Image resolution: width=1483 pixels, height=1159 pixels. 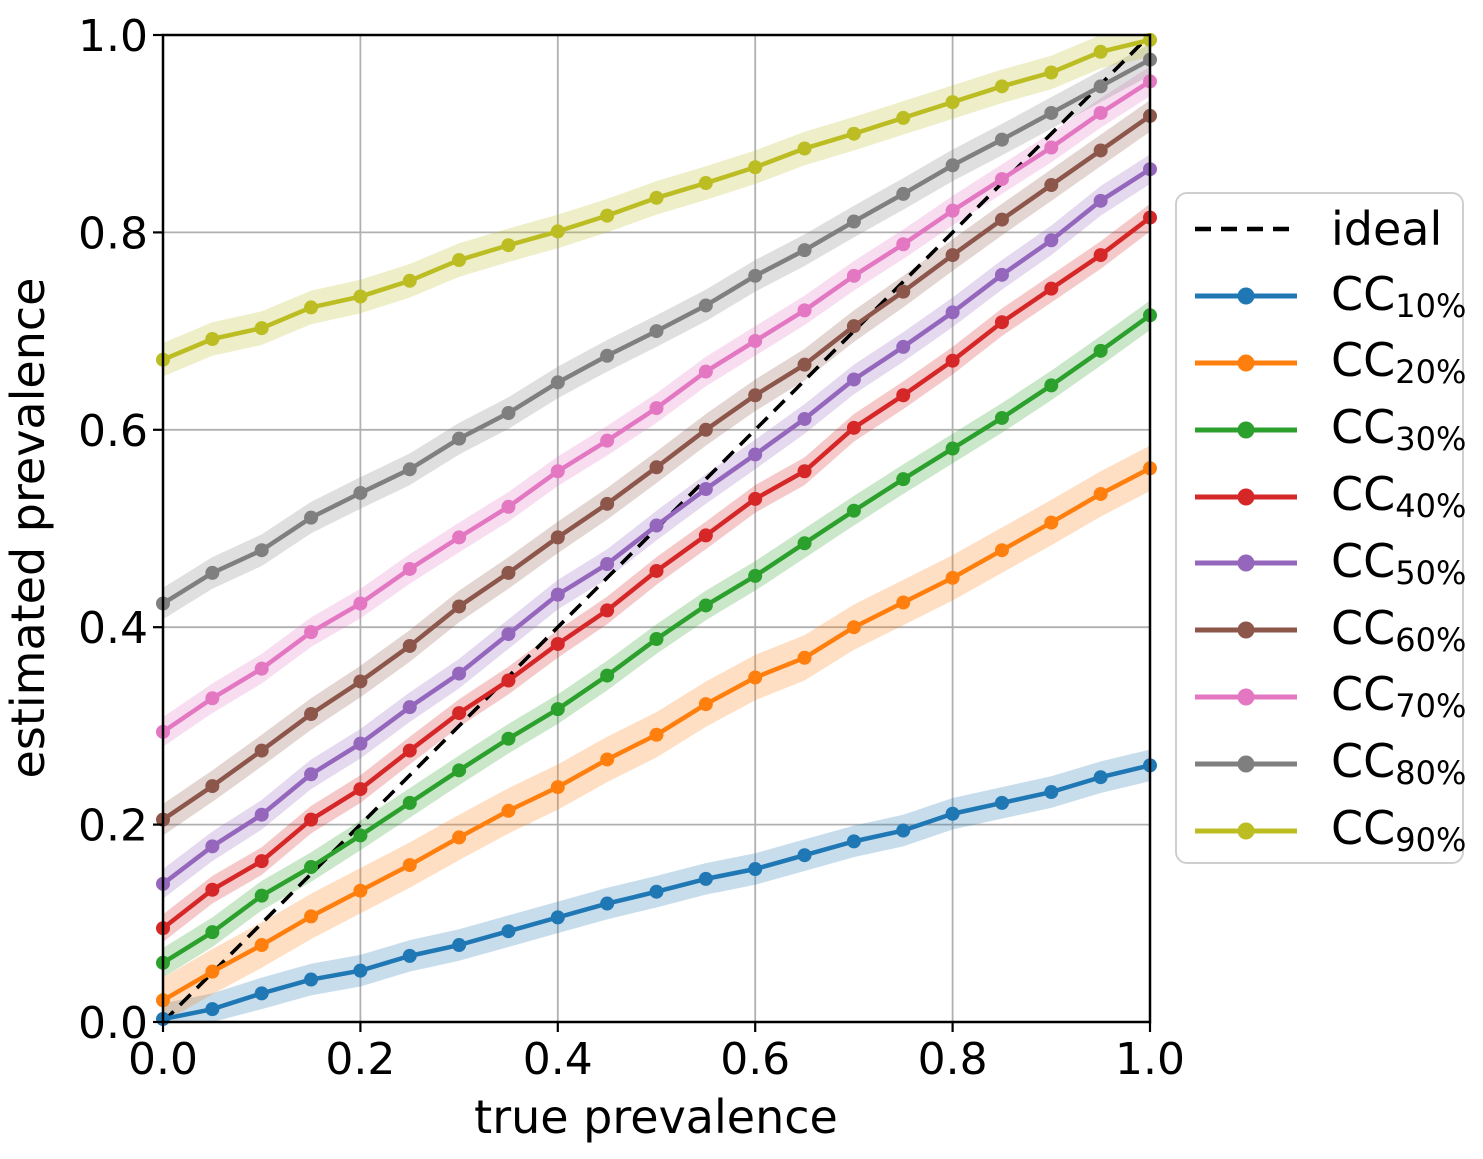 What do you see at coordinates (1246, 363) in the screenshot?
I see `legend-sample-cc-20pct` at bounding box center [1246, 363].